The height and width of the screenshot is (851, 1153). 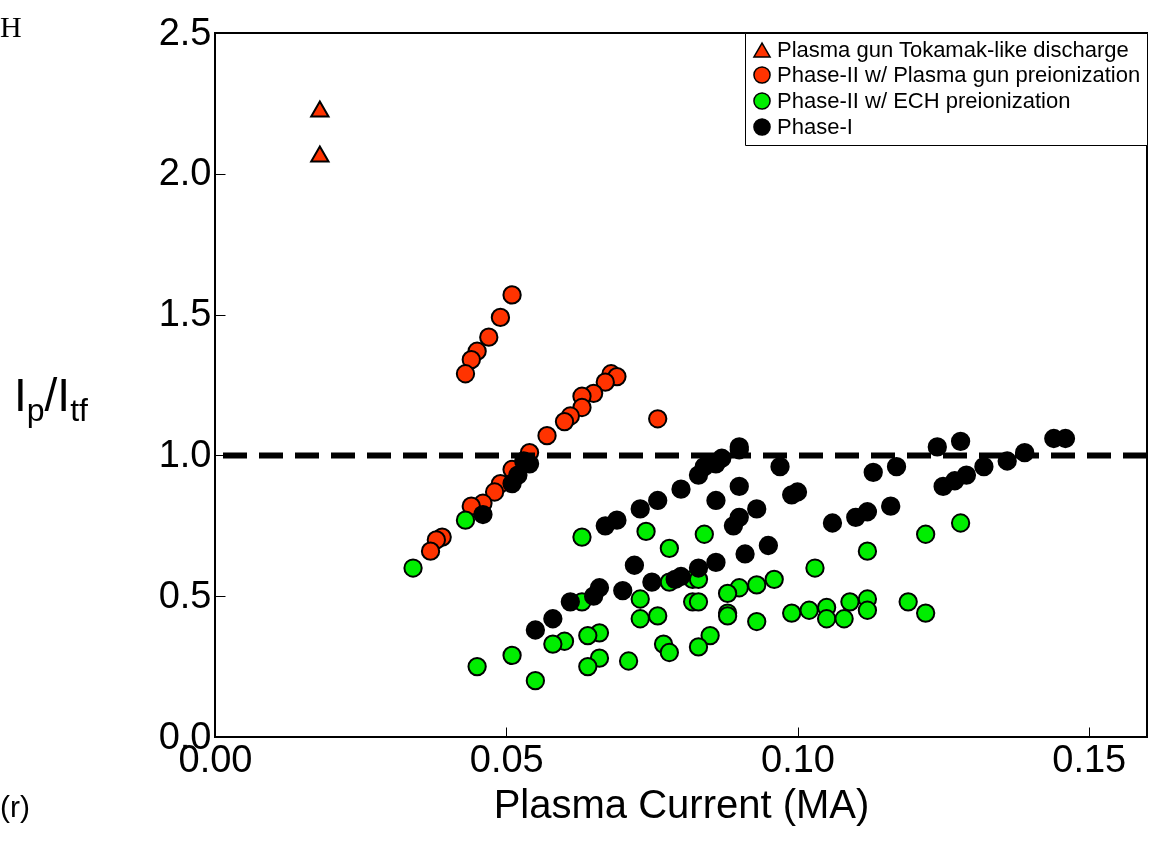 I want to click on legend-label: Plasma gun Tokamak-like discharge, so click(x=953, y=49).